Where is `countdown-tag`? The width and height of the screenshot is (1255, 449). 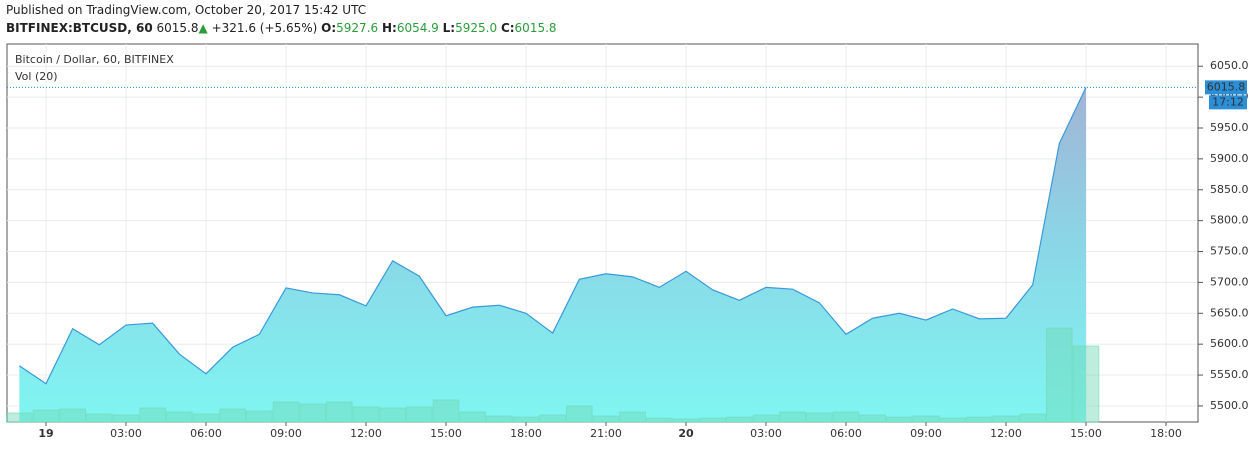
countdown-tag is located at coordinates (1228, 102).